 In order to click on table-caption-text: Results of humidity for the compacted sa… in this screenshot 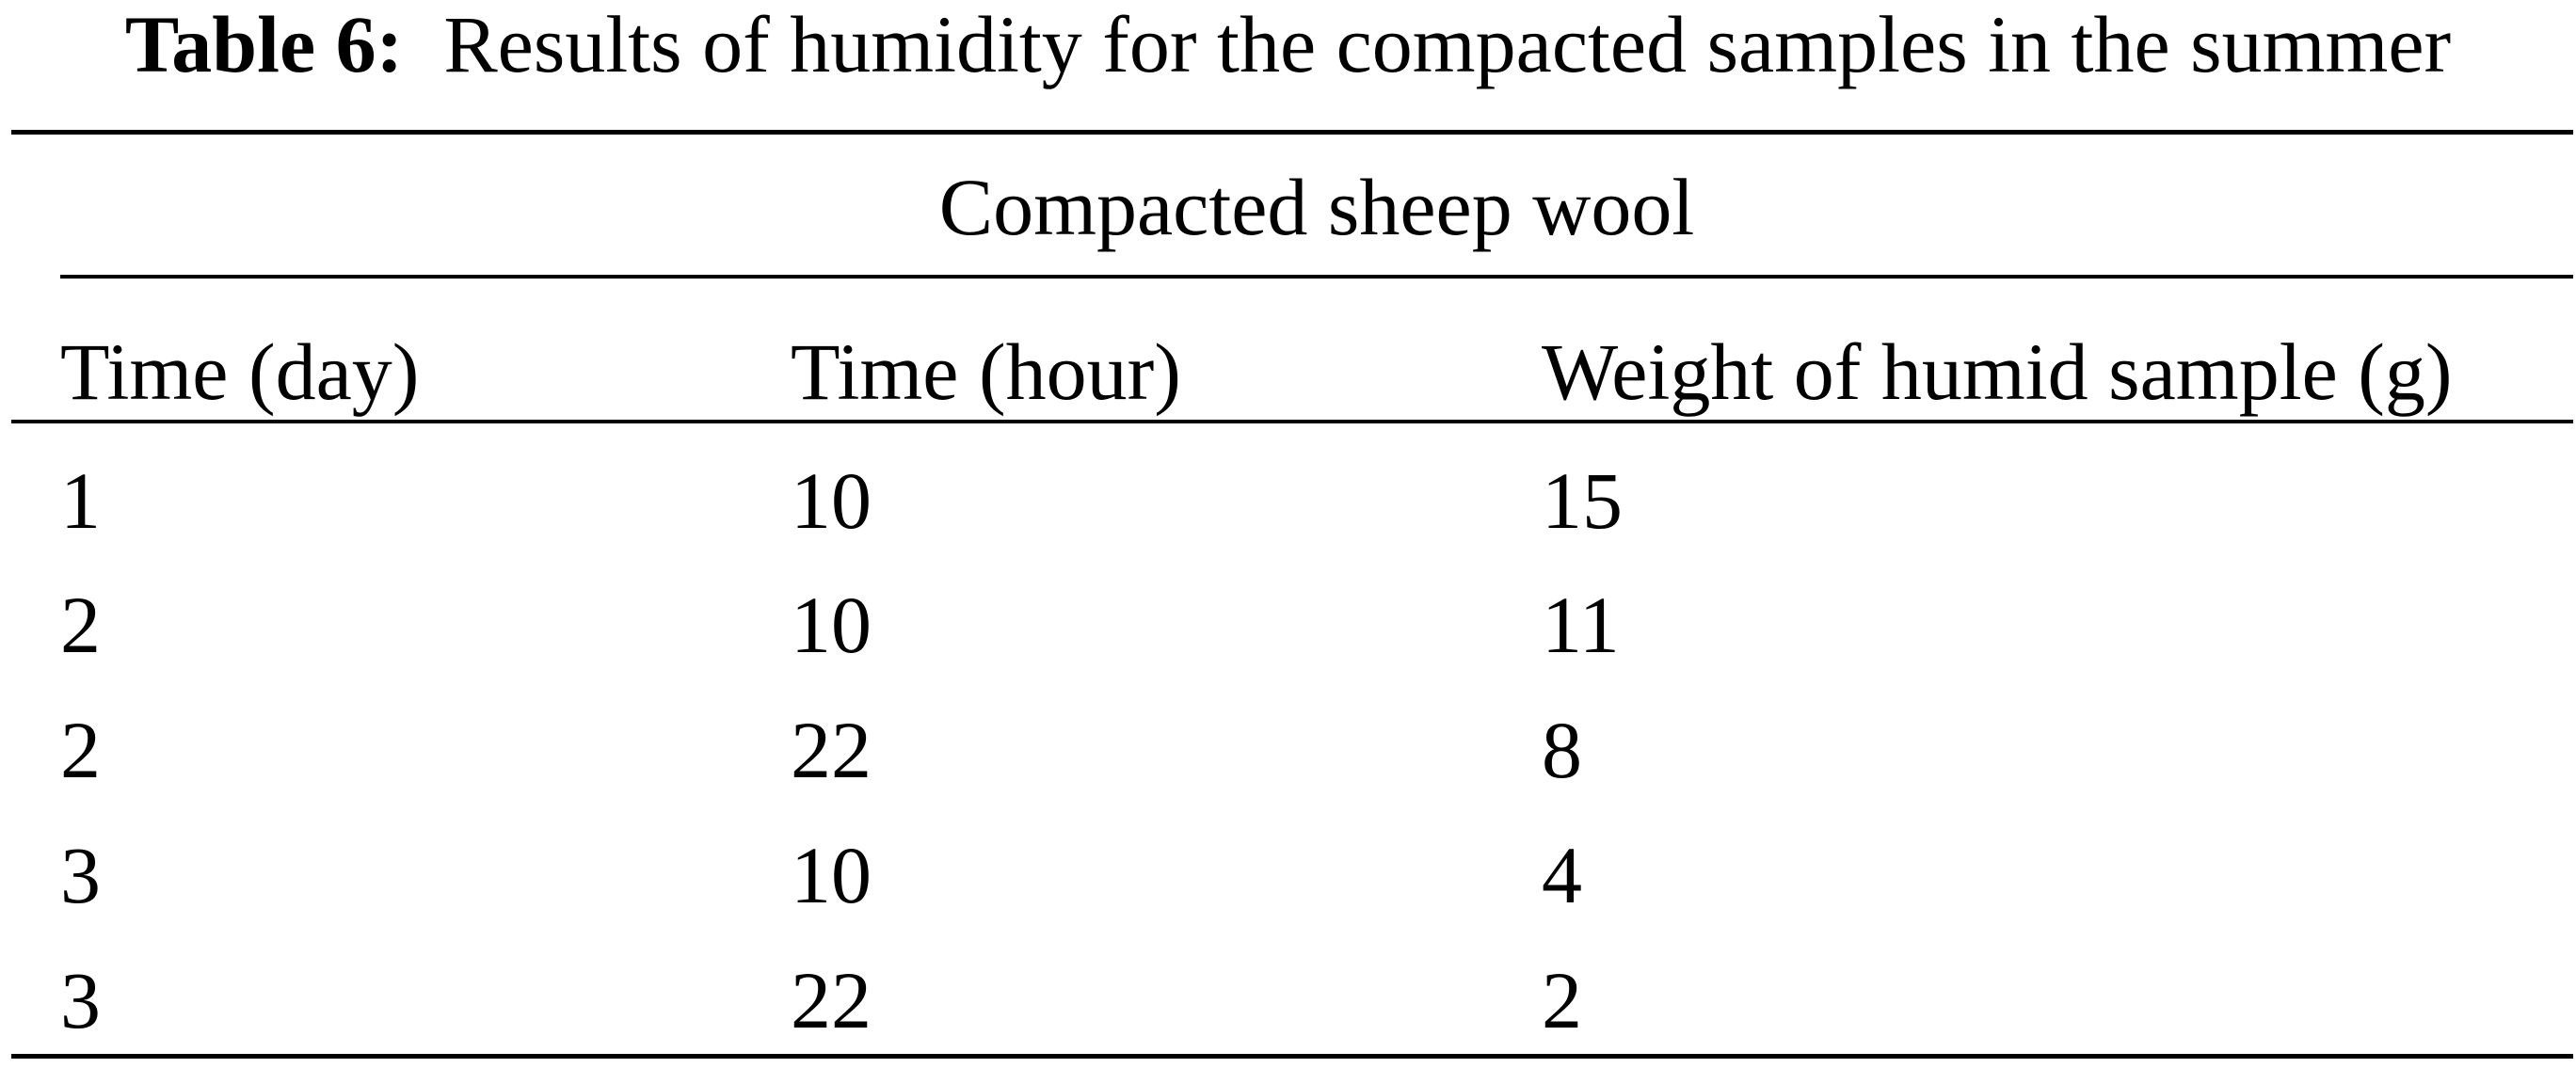, I will do `click(1447, 44)`.